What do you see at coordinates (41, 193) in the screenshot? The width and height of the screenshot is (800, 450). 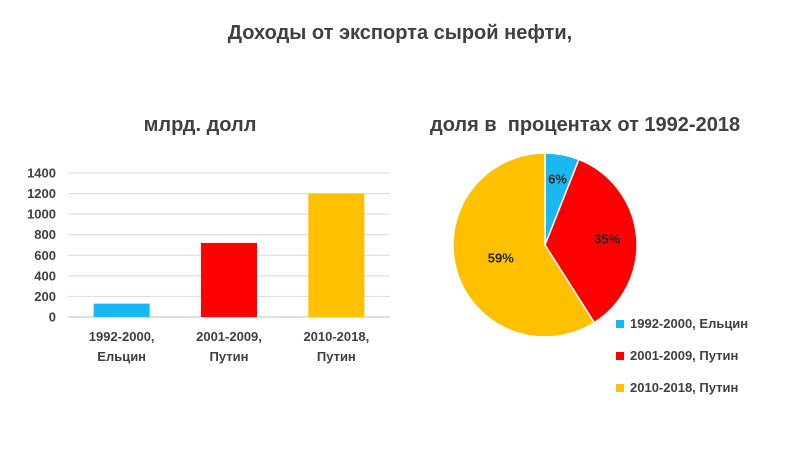 I see `y-tick-label: 1200` at bounding box center [41, 193].